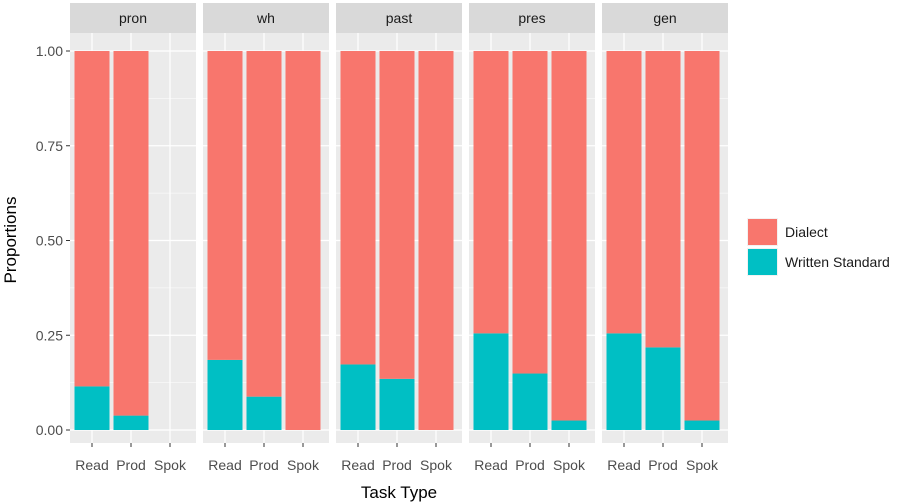 The height and width of the screenshot is (504, 900). Describe the element at coordinates (131, 422) in the screenshot. I see `bar-written-standard-pron-prod` at that location.